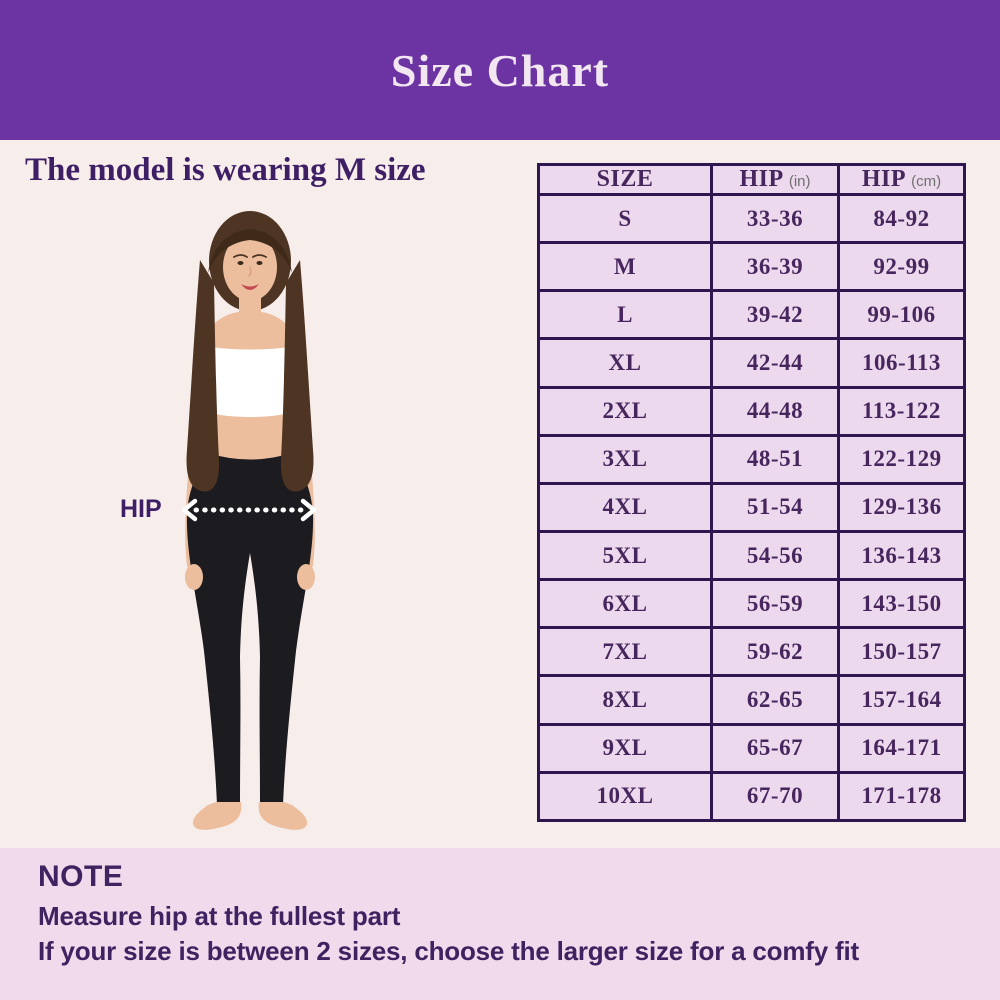 The image size is (1000, 1000). What do you see at coordinates (926, 181) in the screenshot?
I see `col-header-unit: (cm)` at bounding box center [926, 181].